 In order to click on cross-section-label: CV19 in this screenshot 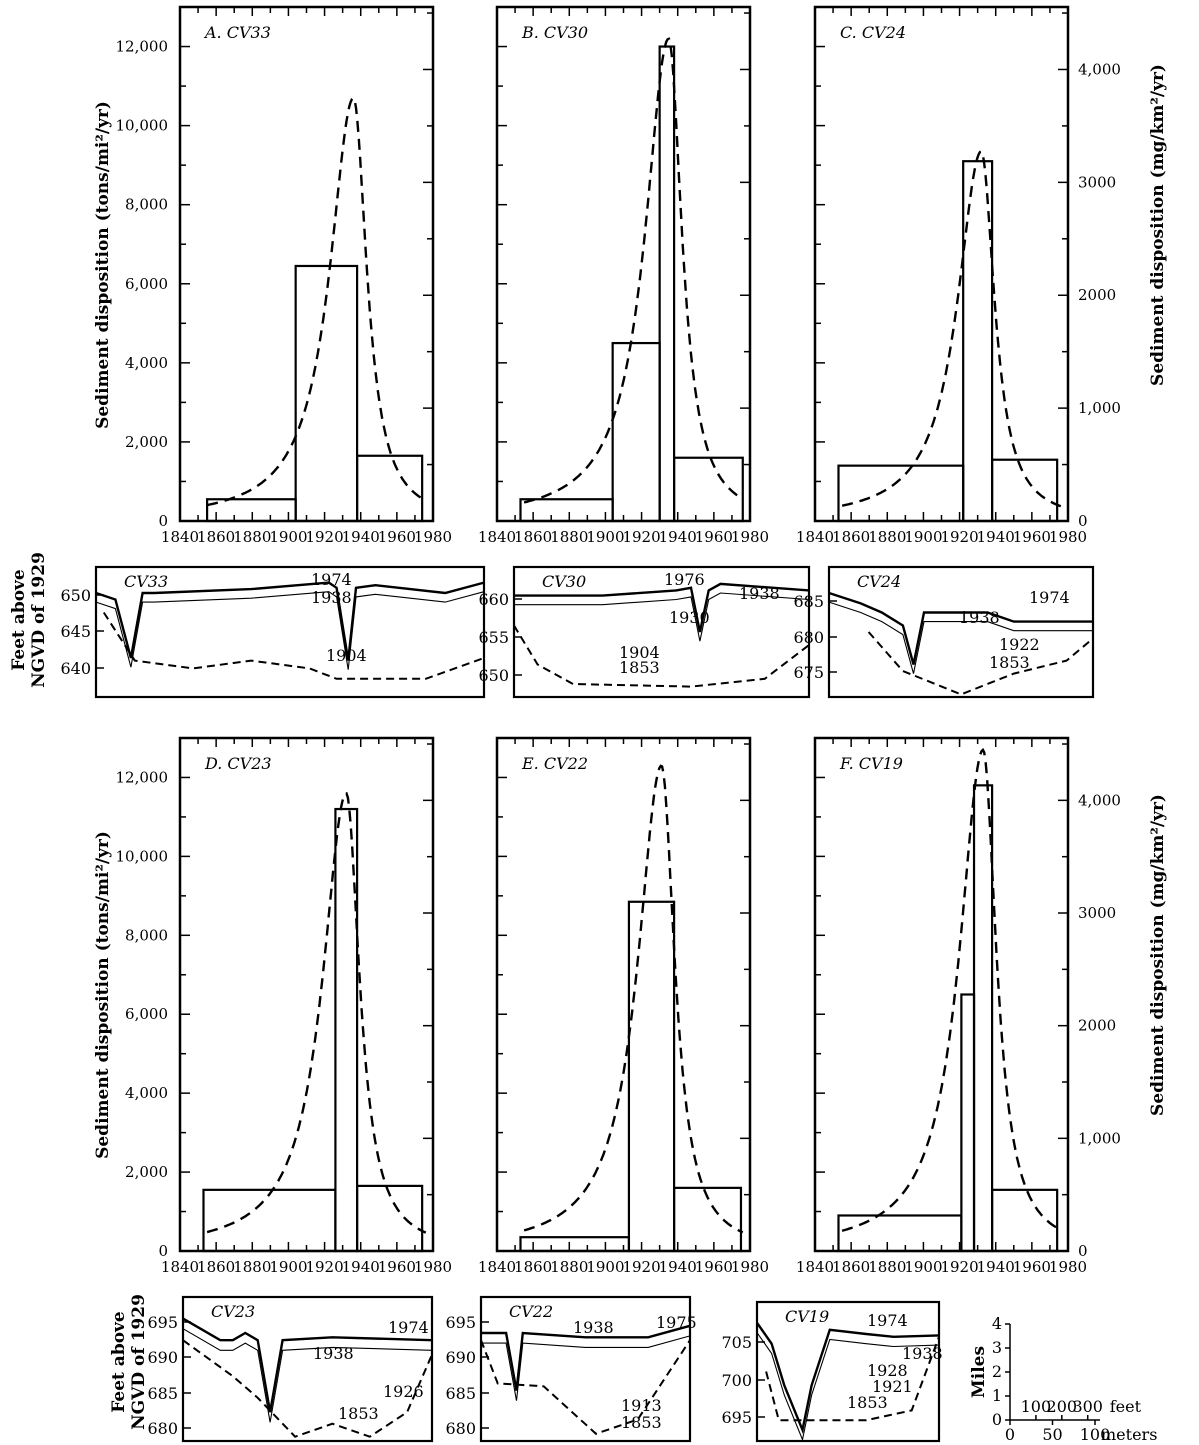, I will do `click(807, 1316)`.